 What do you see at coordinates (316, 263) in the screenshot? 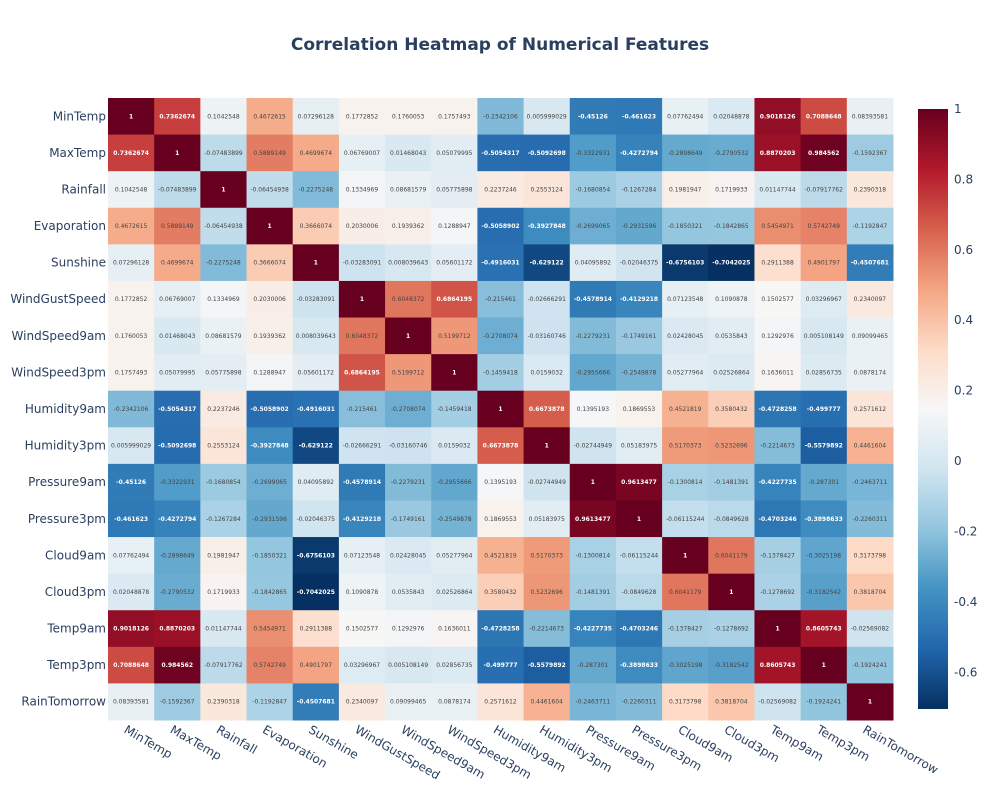
I see `heatmap-cell-Sunshine-Sunshine` at bounding box center [316, 263].